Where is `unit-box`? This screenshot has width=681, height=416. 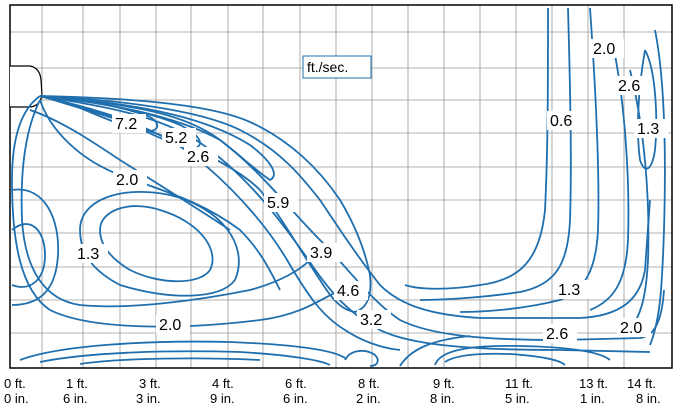
unit-box is located at coordinates (337, 67).